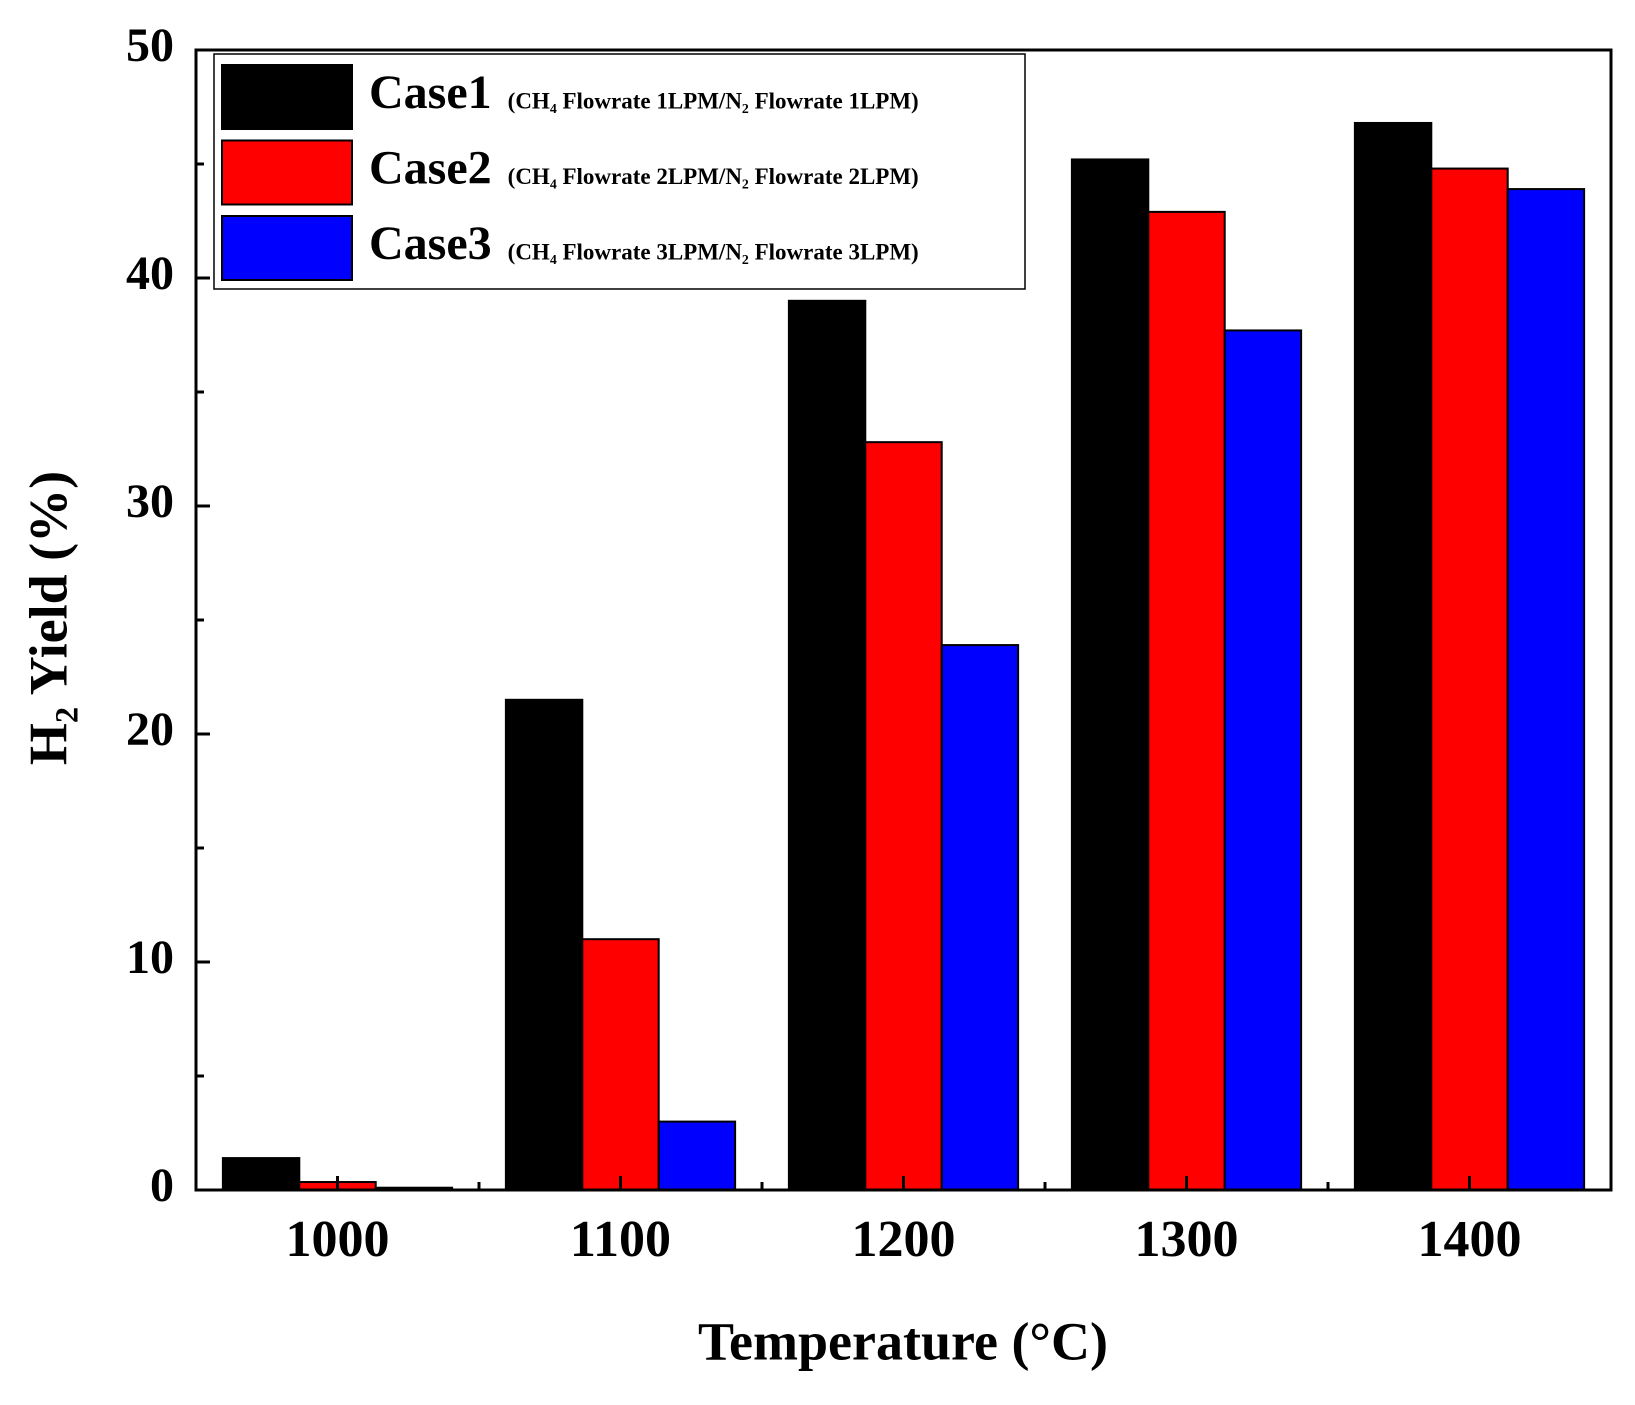 The width and height of the screenshot is (1635, 1405). I want to click on y-tick-label: 30, so click(150, 501).